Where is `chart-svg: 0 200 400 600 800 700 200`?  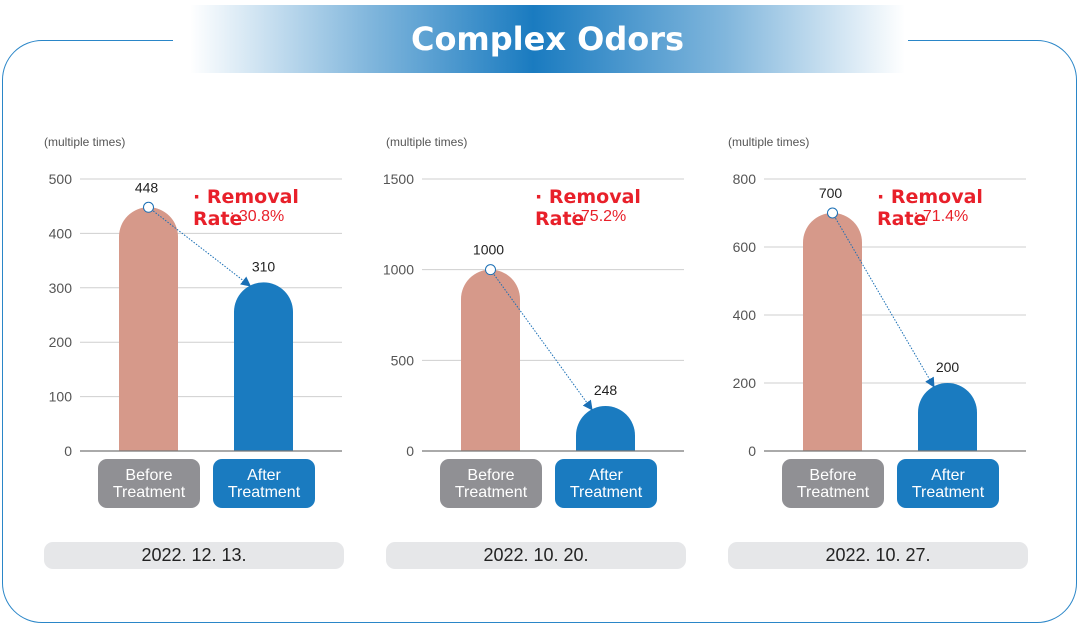 chart-svg: 0 200 400 600 800 700 200 is located at coordinates (879, 315).